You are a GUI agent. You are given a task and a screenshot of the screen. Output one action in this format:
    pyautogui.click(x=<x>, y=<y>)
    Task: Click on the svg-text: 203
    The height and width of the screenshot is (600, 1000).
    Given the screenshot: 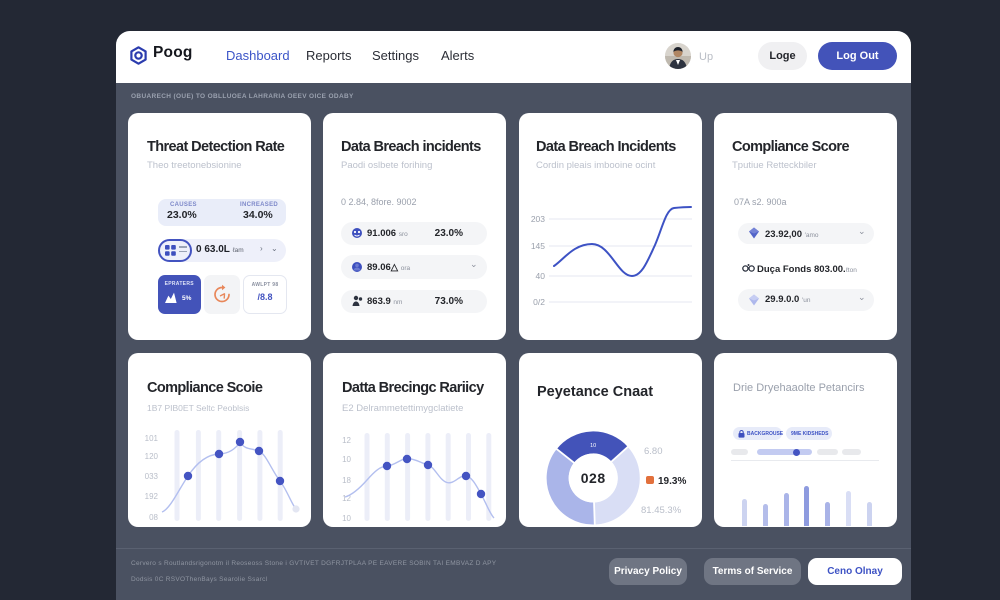 What is the action you would take?
    pyautogui.click(x=538, y=219)
    